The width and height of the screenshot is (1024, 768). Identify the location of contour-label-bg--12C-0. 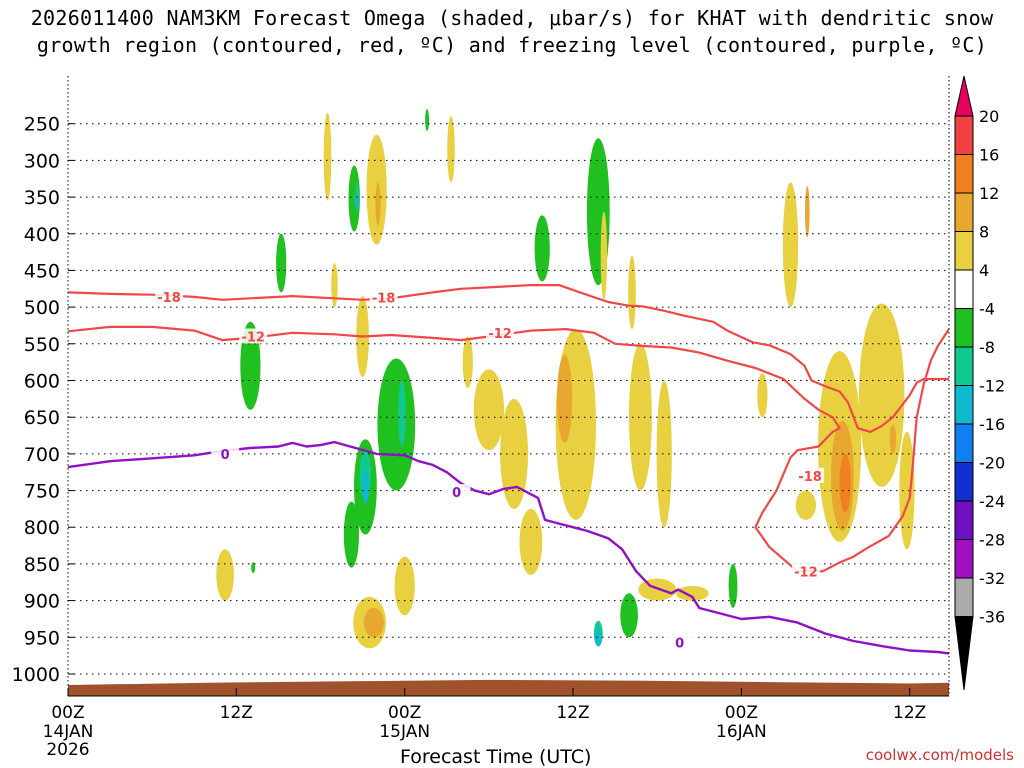
(253, 336).